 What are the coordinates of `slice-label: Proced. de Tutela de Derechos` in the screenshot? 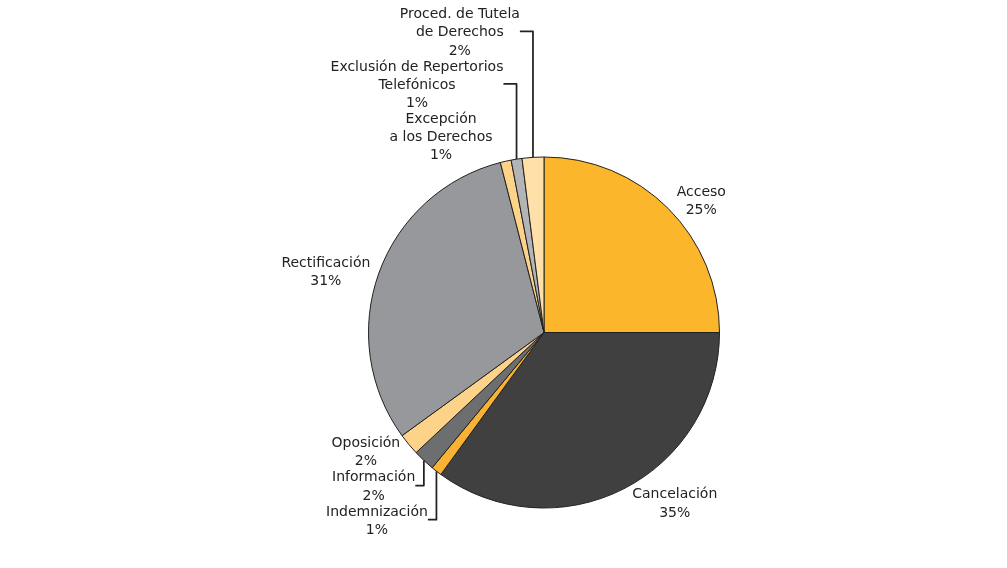 It's located at (459, 22).